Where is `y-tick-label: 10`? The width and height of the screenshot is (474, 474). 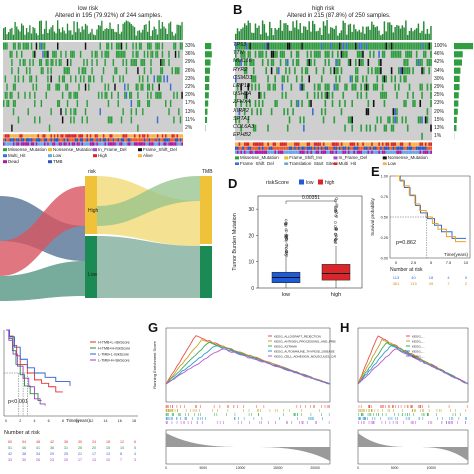
y-tick-label: 10 is located at coordinates (251, 263).